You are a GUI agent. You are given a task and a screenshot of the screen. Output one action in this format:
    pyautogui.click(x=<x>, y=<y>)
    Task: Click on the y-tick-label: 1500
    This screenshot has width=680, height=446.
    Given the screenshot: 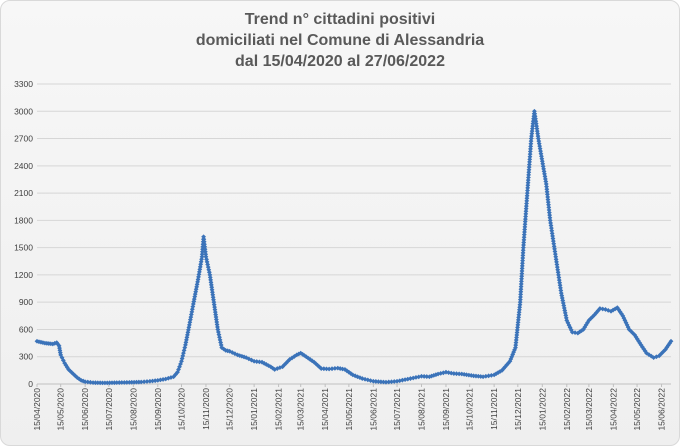 What is the action you would take?
    pyautogui.click(x=23, y=248)
    